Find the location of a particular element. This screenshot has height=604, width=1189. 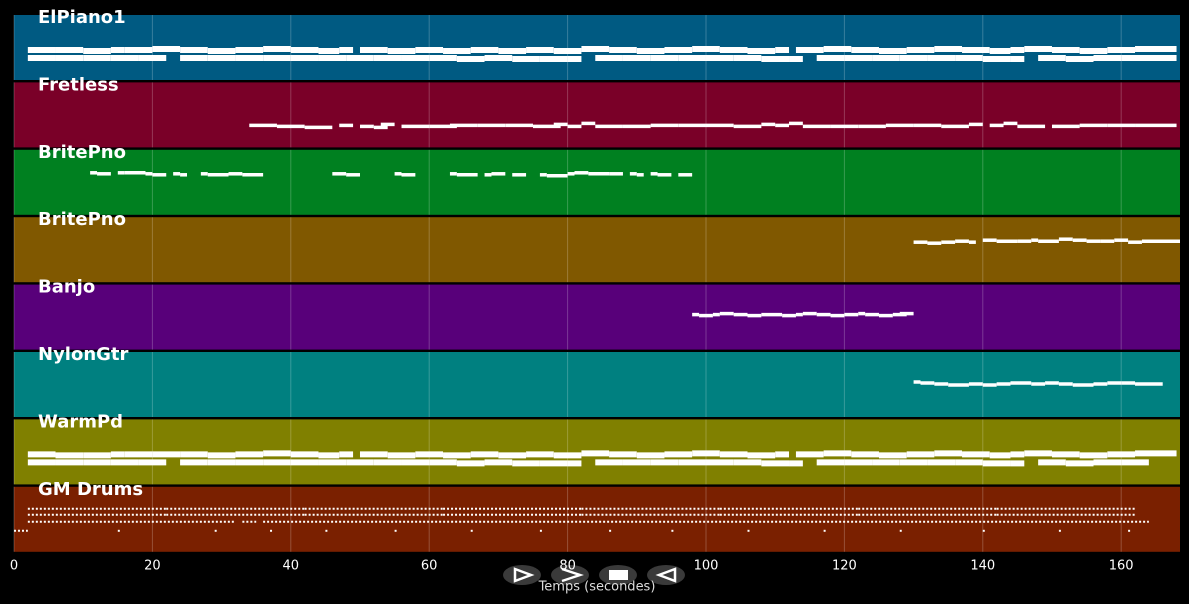

x-tick-label: 100 is located at coordinates (706, 566).